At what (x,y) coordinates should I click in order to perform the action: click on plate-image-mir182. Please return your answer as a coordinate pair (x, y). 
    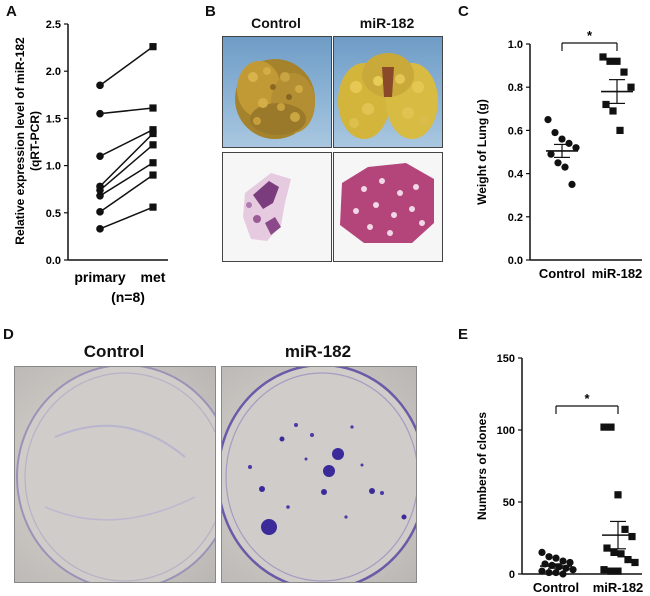
    Looking at the image, I should click on (319, 474).